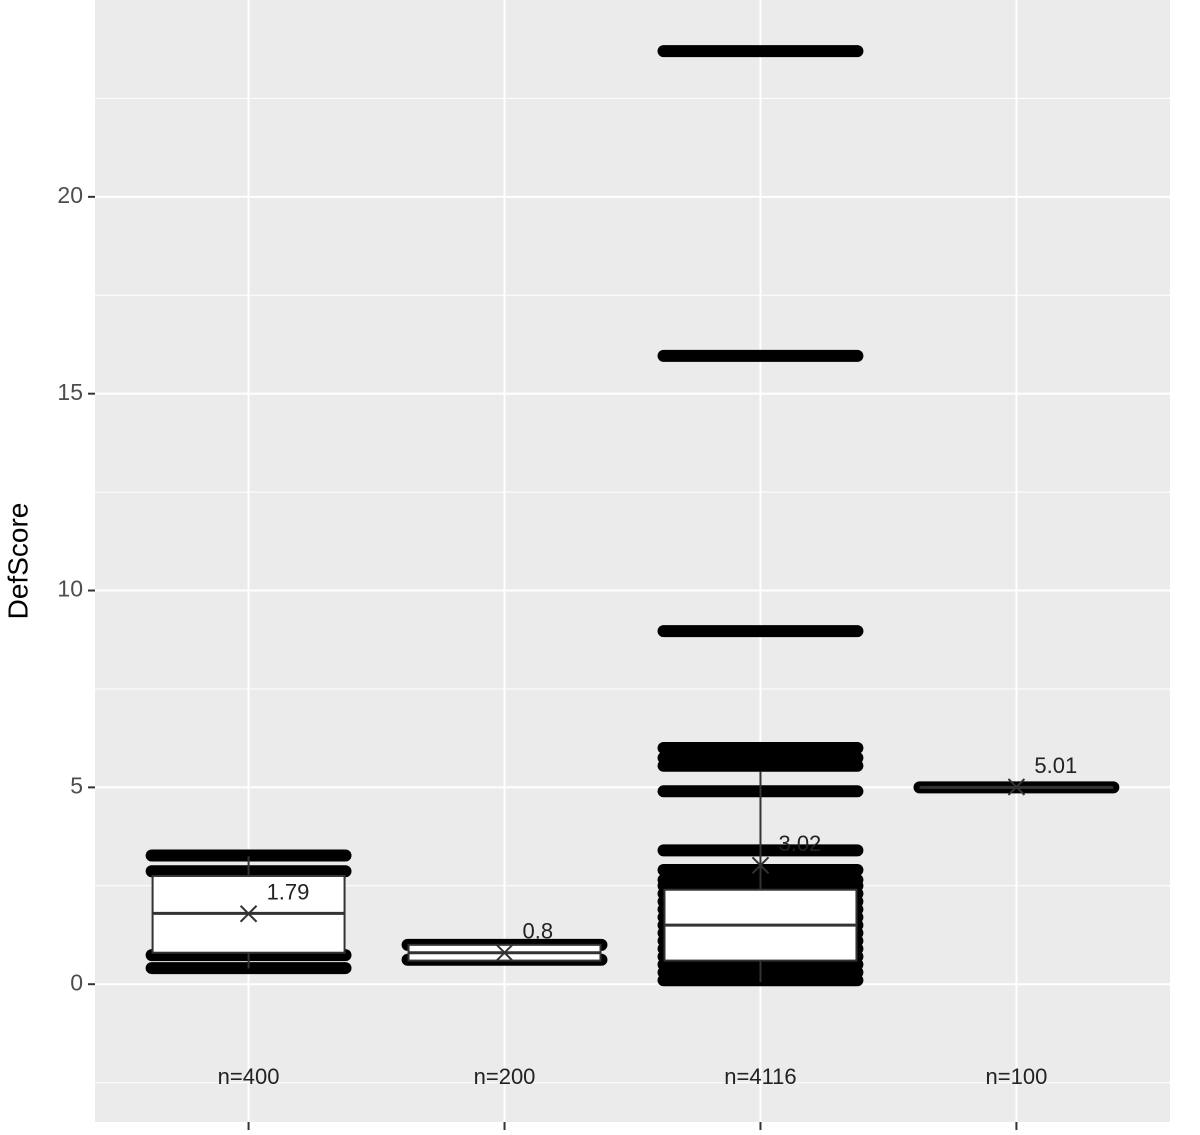  Describe the element at coordinates (70, 589) in the screenshot. I see `y-tick-label: 10` at that location.